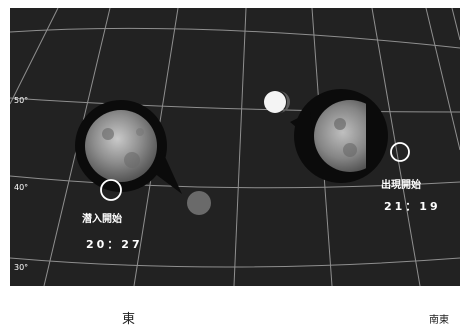 This screenshot has height=331, width=464. I want to click on direction-east: 東, so click(128, 319).